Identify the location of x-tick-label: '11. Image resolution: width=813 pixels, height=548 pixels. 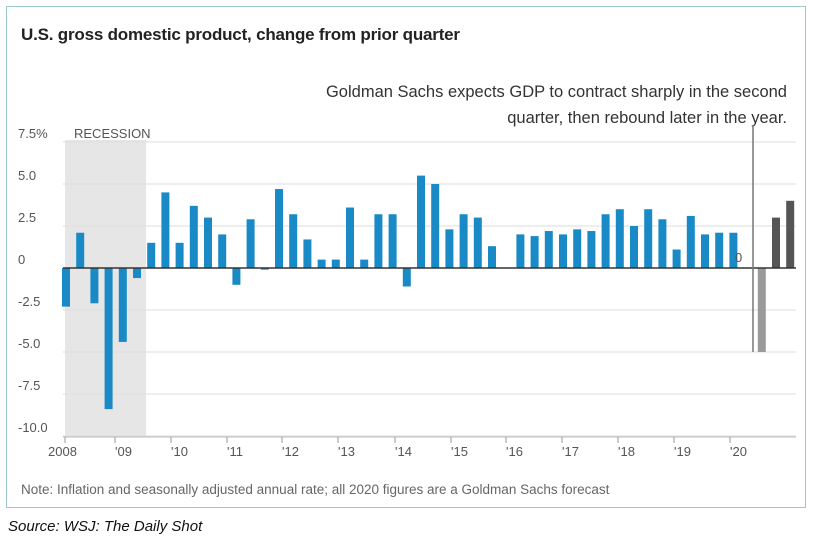
(235, 451).